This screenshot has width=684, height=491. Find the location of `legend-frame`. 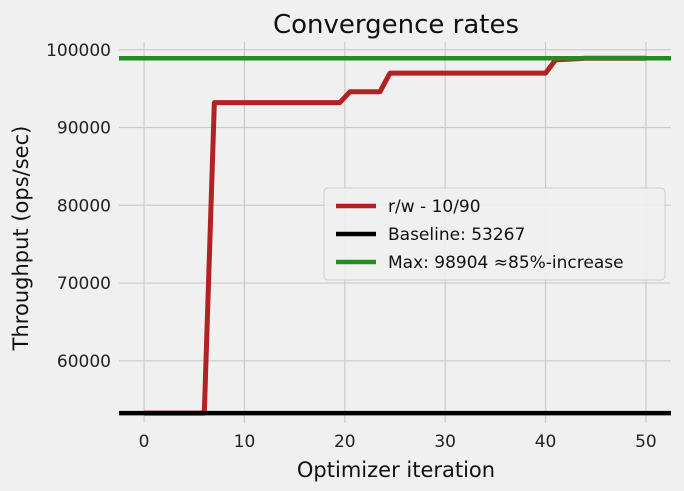

legend-frame is located at coordinates (494, 234).